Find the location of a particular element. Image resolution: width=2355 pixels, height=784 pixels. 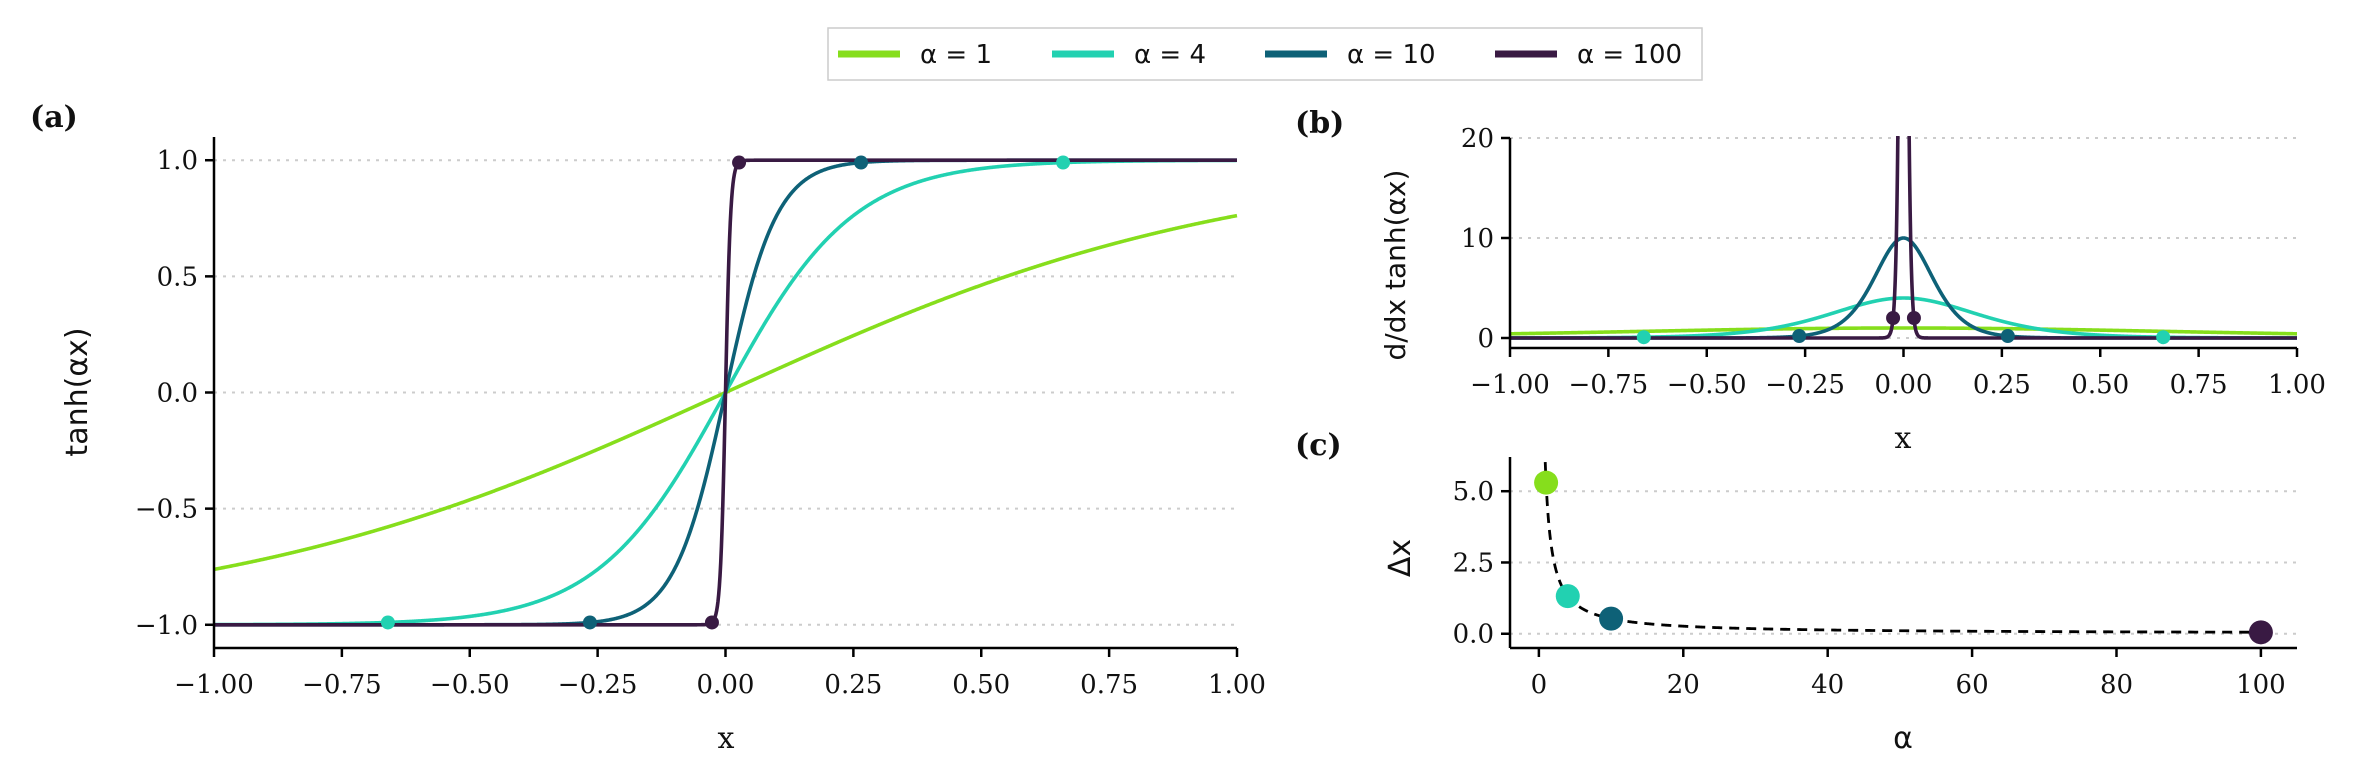

panel-c-y-tick-label: 2.5 is located at coordinates (1473, 563).